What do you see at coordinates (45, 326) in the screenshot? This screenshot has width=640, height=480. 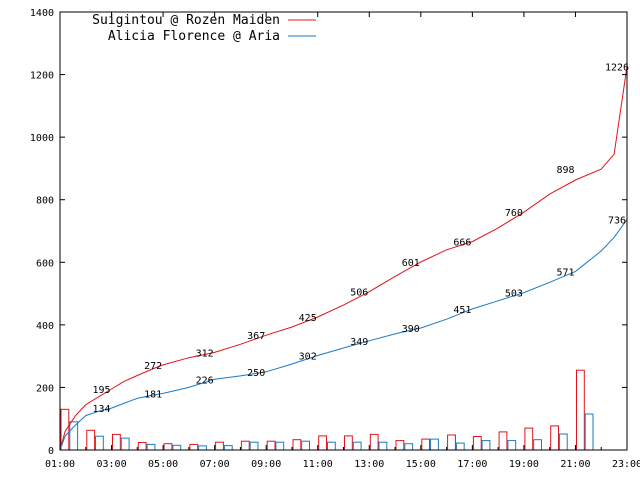 I see `y-tick-label: 400` at bounding box center [45, 326].